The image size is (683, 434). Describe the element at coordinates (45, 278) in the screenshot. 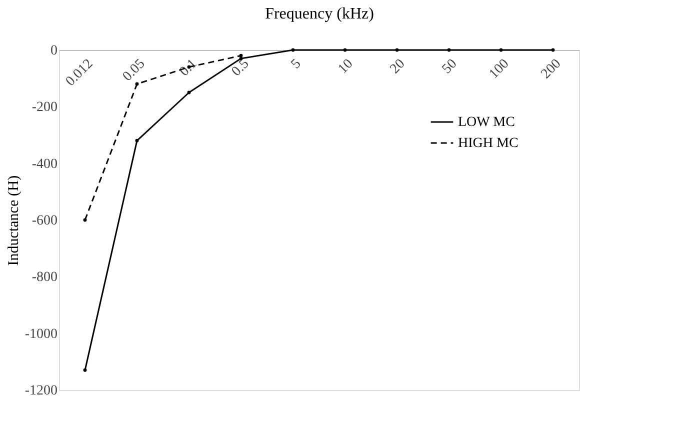

I see `y-tick-label: -800` at that location.